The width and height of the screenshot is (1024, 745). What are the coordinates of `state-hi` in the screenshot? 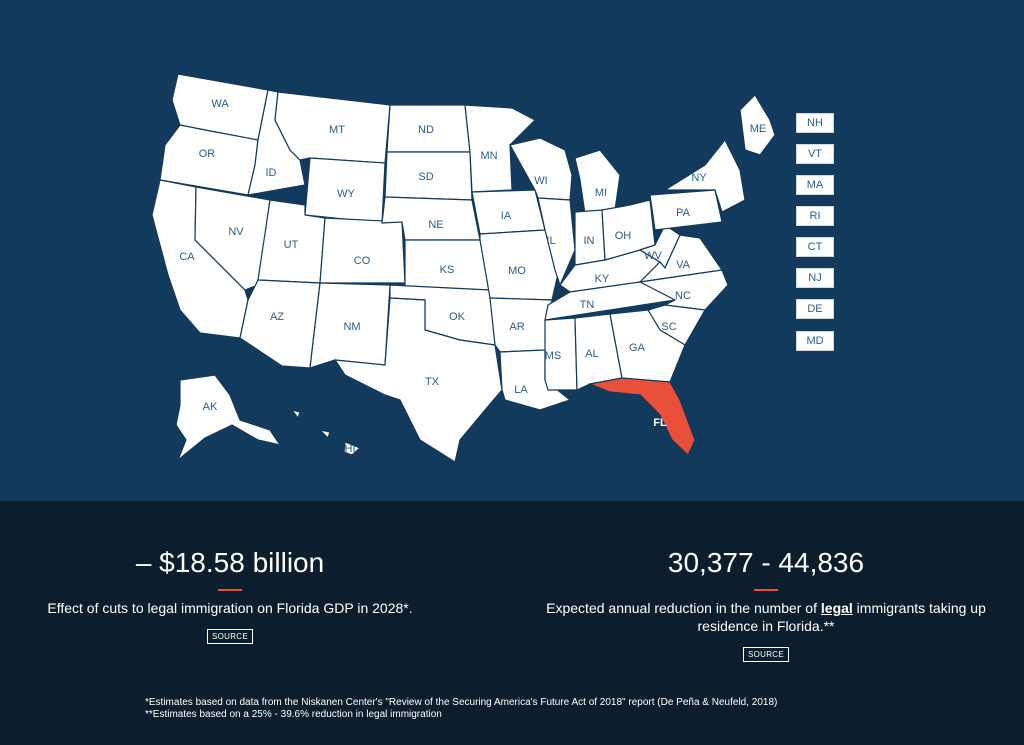 It's located at (326, 432).